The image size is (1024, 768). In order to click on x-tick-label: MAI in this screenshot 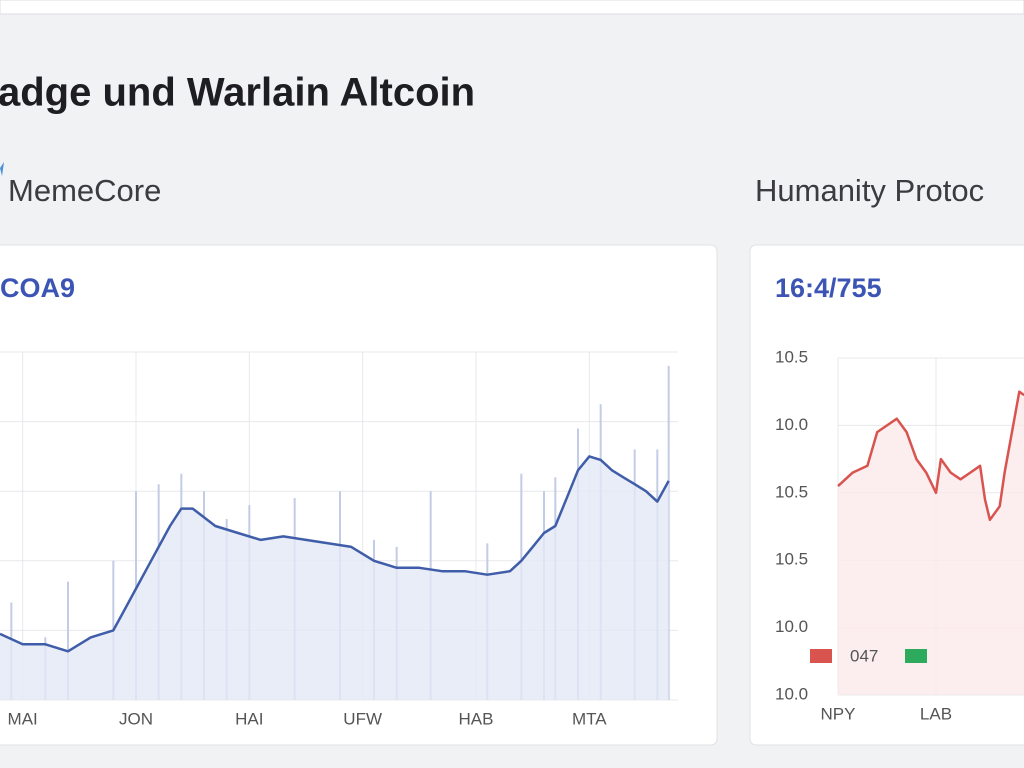, I will do `click(23, 718)`.